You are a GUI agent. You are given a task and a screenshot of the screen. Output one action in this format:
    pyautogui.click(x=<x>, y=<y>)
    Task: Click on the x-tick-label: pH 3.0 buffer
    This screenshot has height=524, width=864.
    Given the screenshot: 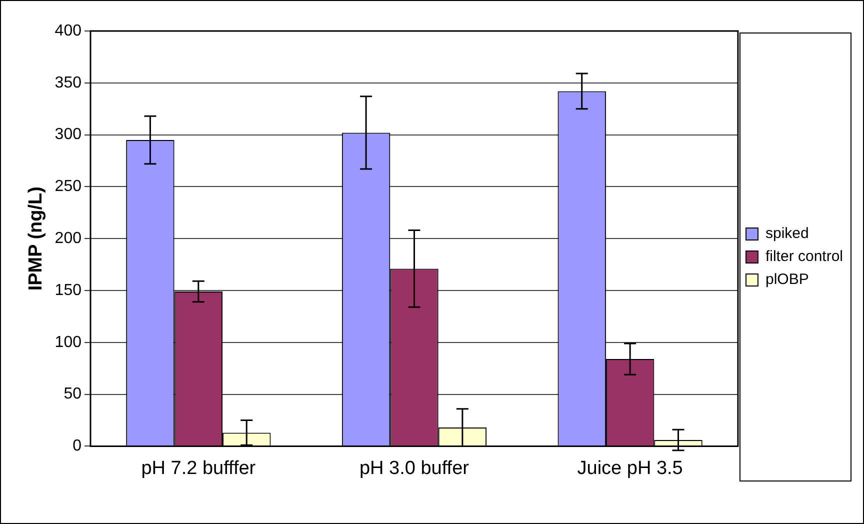 What is the action you would take?
    pyautogui.click(x=414, y=468)
    